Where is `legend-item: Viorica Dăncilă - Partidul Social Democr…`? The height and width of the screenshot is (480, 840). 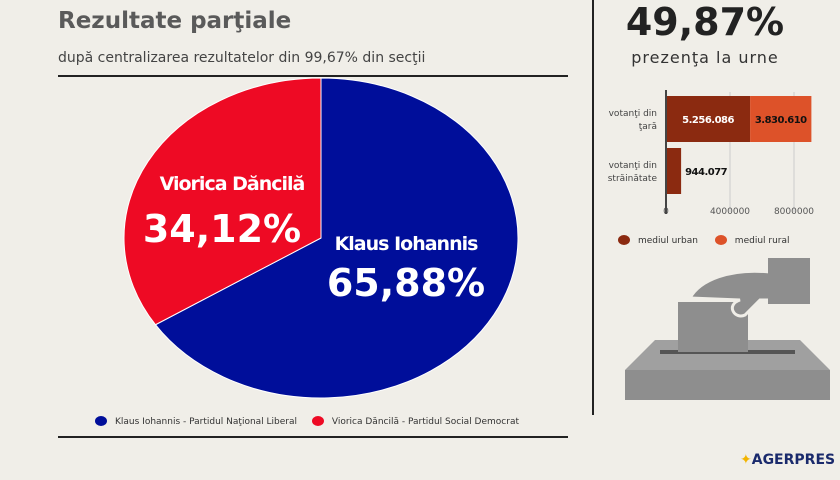
legend-item: Viorica Dăncilă - Partidul Social Democr… is located at coordinates (415, 421).